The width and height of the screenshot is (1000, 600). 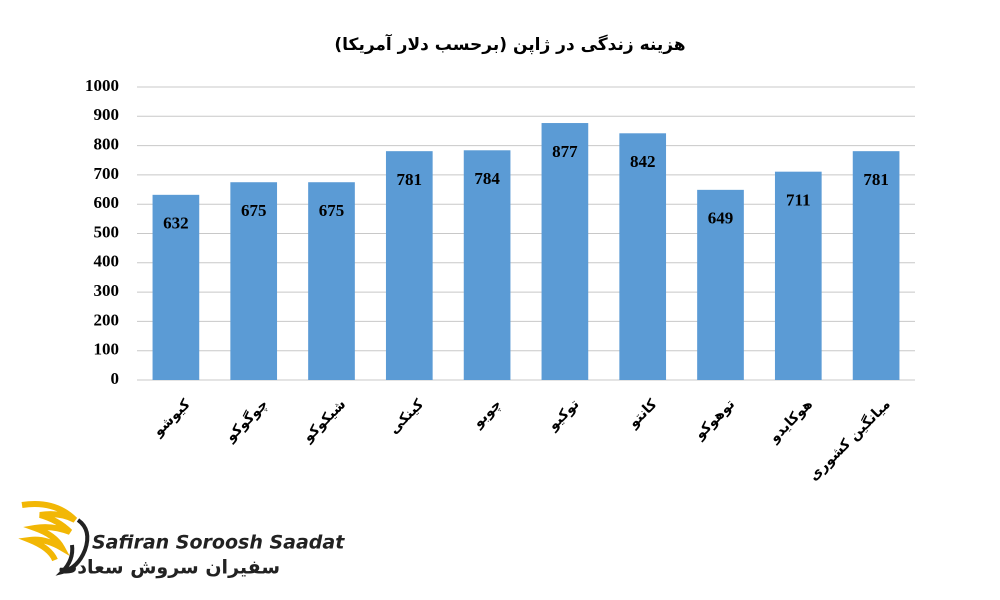 I want to click on x-tick-label: کانتو, so click(x=643, y=414).